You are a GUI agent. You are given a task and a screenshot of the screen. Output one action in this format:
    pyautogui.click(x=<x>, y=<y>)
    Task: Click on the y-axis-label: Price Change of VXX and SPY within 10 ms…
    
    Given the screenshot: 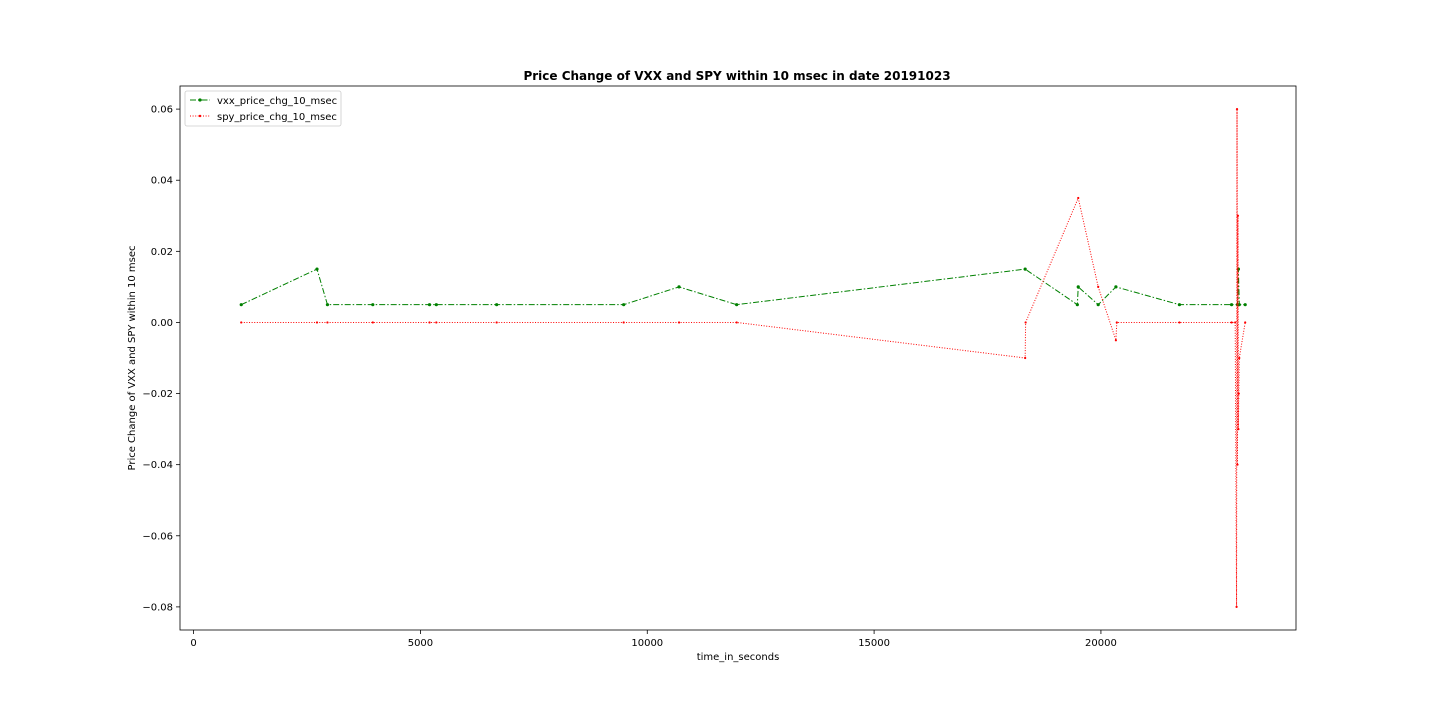 What is the action you would take?
    pyautogui.click(x=132, y=357)
    